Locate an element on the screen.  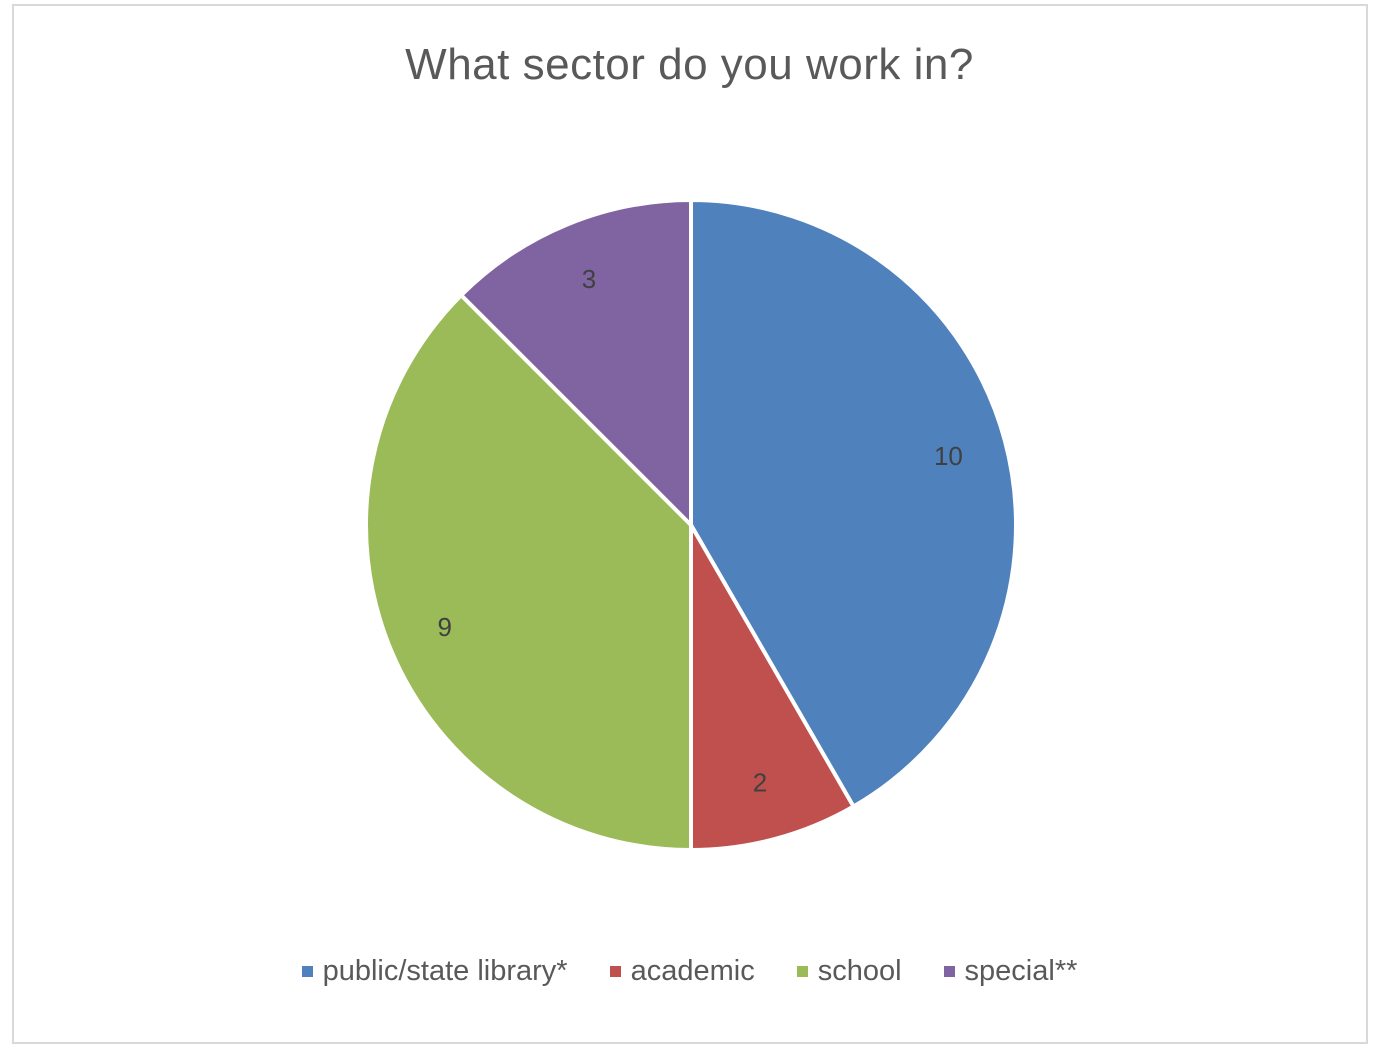
legend-label-3: school is located at coordinates (859, 971).